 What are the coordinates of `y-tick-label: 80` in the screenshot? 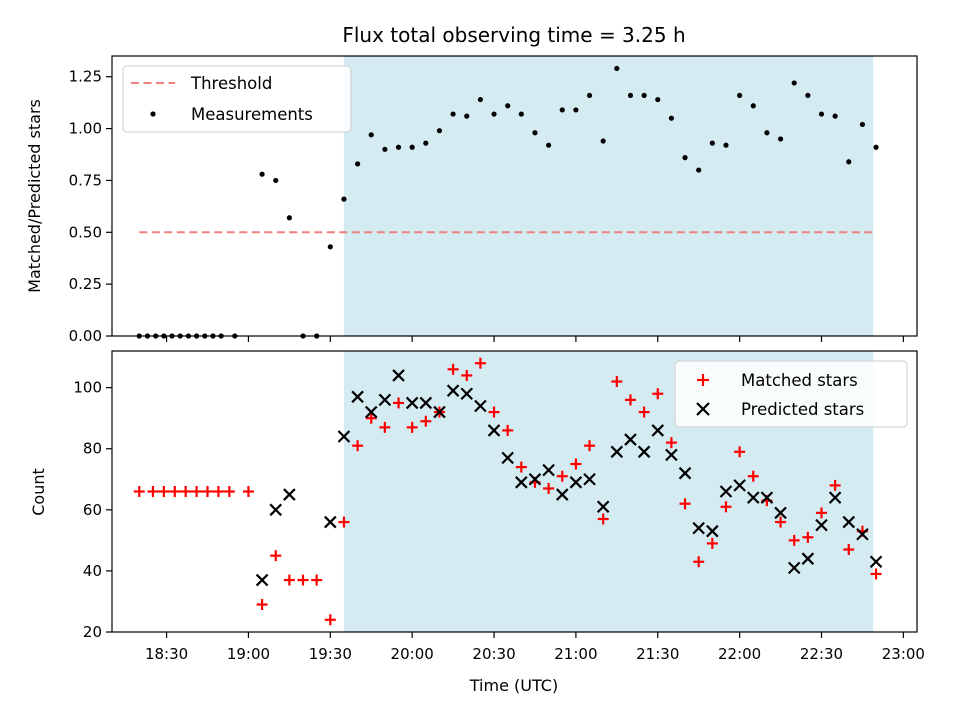 It's located at (92, 449).